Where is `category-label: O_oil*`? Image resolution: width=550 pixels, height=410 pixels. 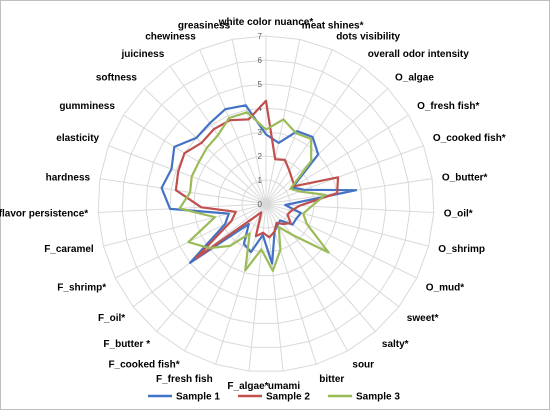
category-label: O_oil* is located at coordinates (458, 214).